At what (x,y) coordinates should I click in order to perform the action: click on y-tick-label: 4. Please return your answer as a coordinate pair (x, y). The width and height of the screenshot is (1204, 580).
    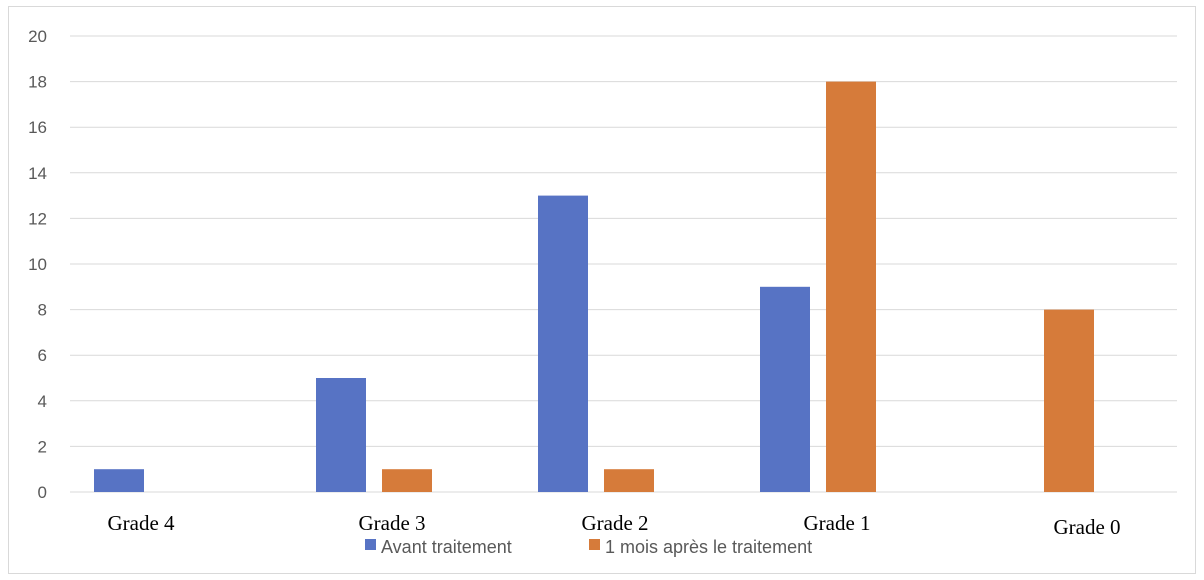
    Looking at the image, I should click on (42, 401).